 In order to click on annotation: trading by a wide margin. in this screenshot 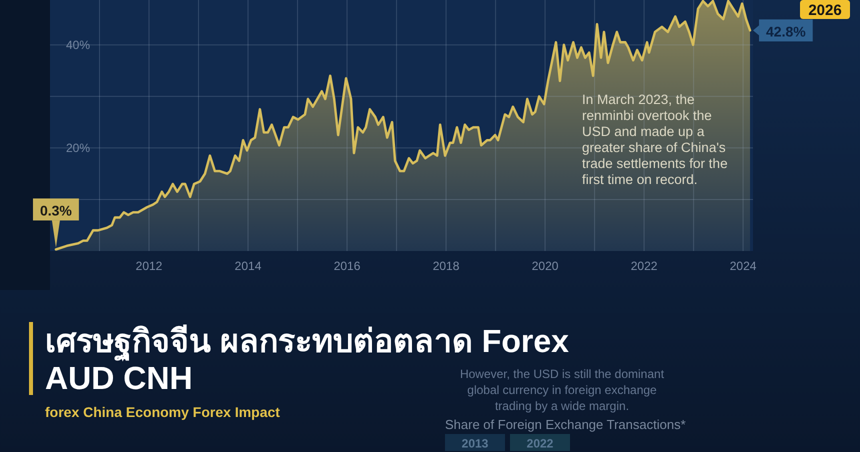, I will do `click(562, 406)`.